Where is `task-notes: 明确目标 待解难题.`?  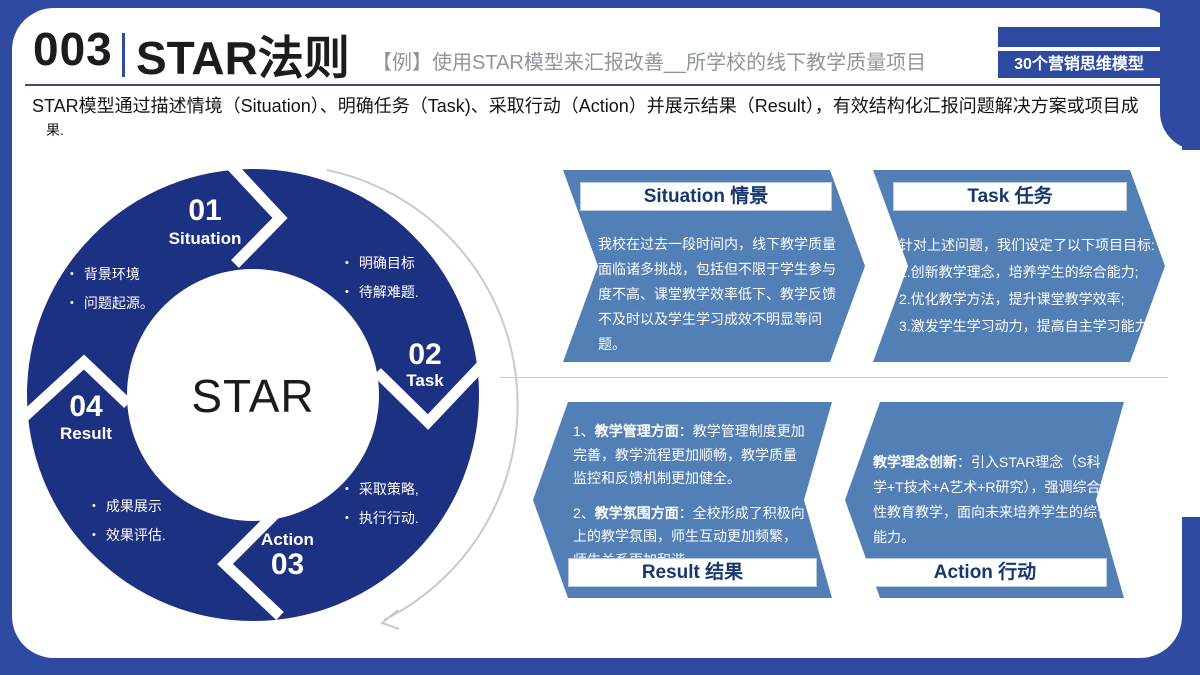 task-notes: 明确目标 待解难题. is located at coordinates (382, 279).